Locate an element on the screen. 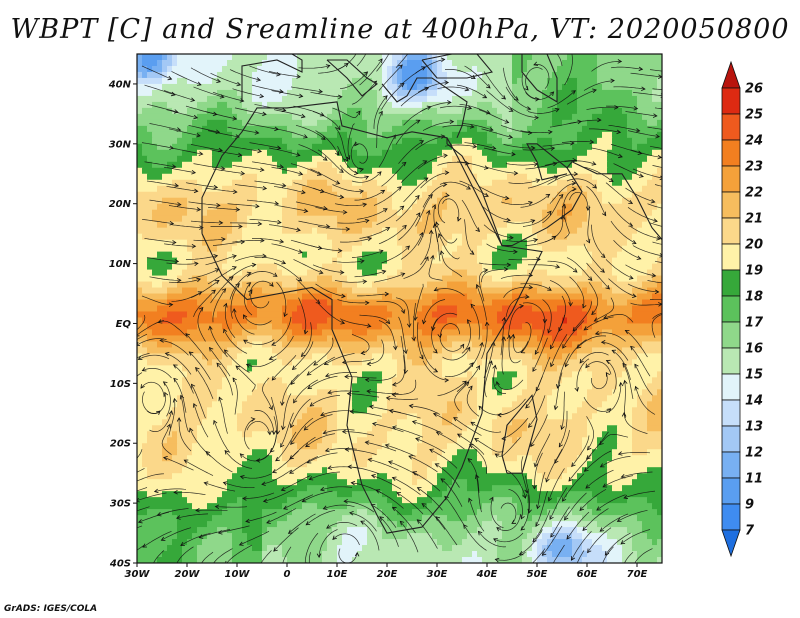 Image resolution: width=800 pixels, height=618 pixels. colorbar: 26 25 24 23 22 21 20 19 18 17 16 15 14 13 12 11 9 7 is located at coordinates (742, 309).